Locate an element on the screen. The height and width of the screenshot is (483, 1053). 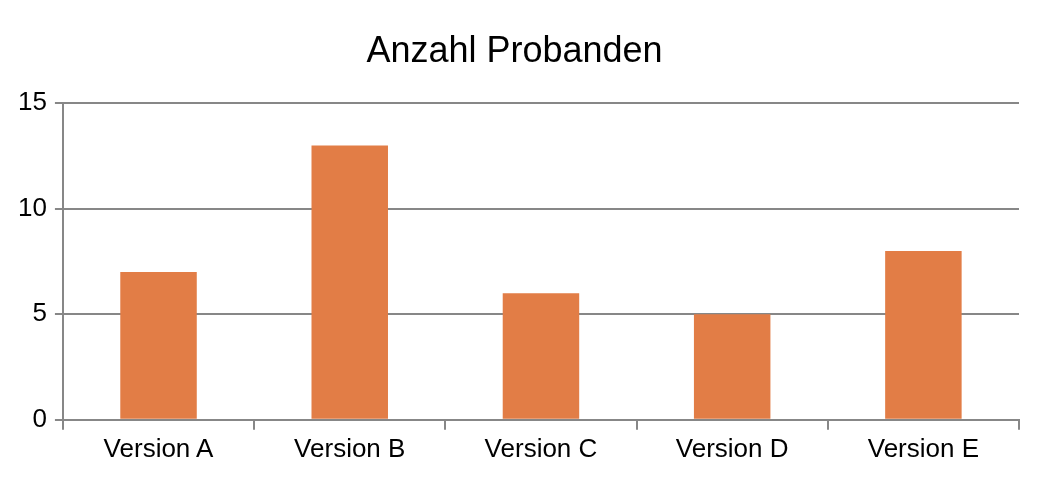
y-tick-label: 5 is located at coordinates (39, 312).